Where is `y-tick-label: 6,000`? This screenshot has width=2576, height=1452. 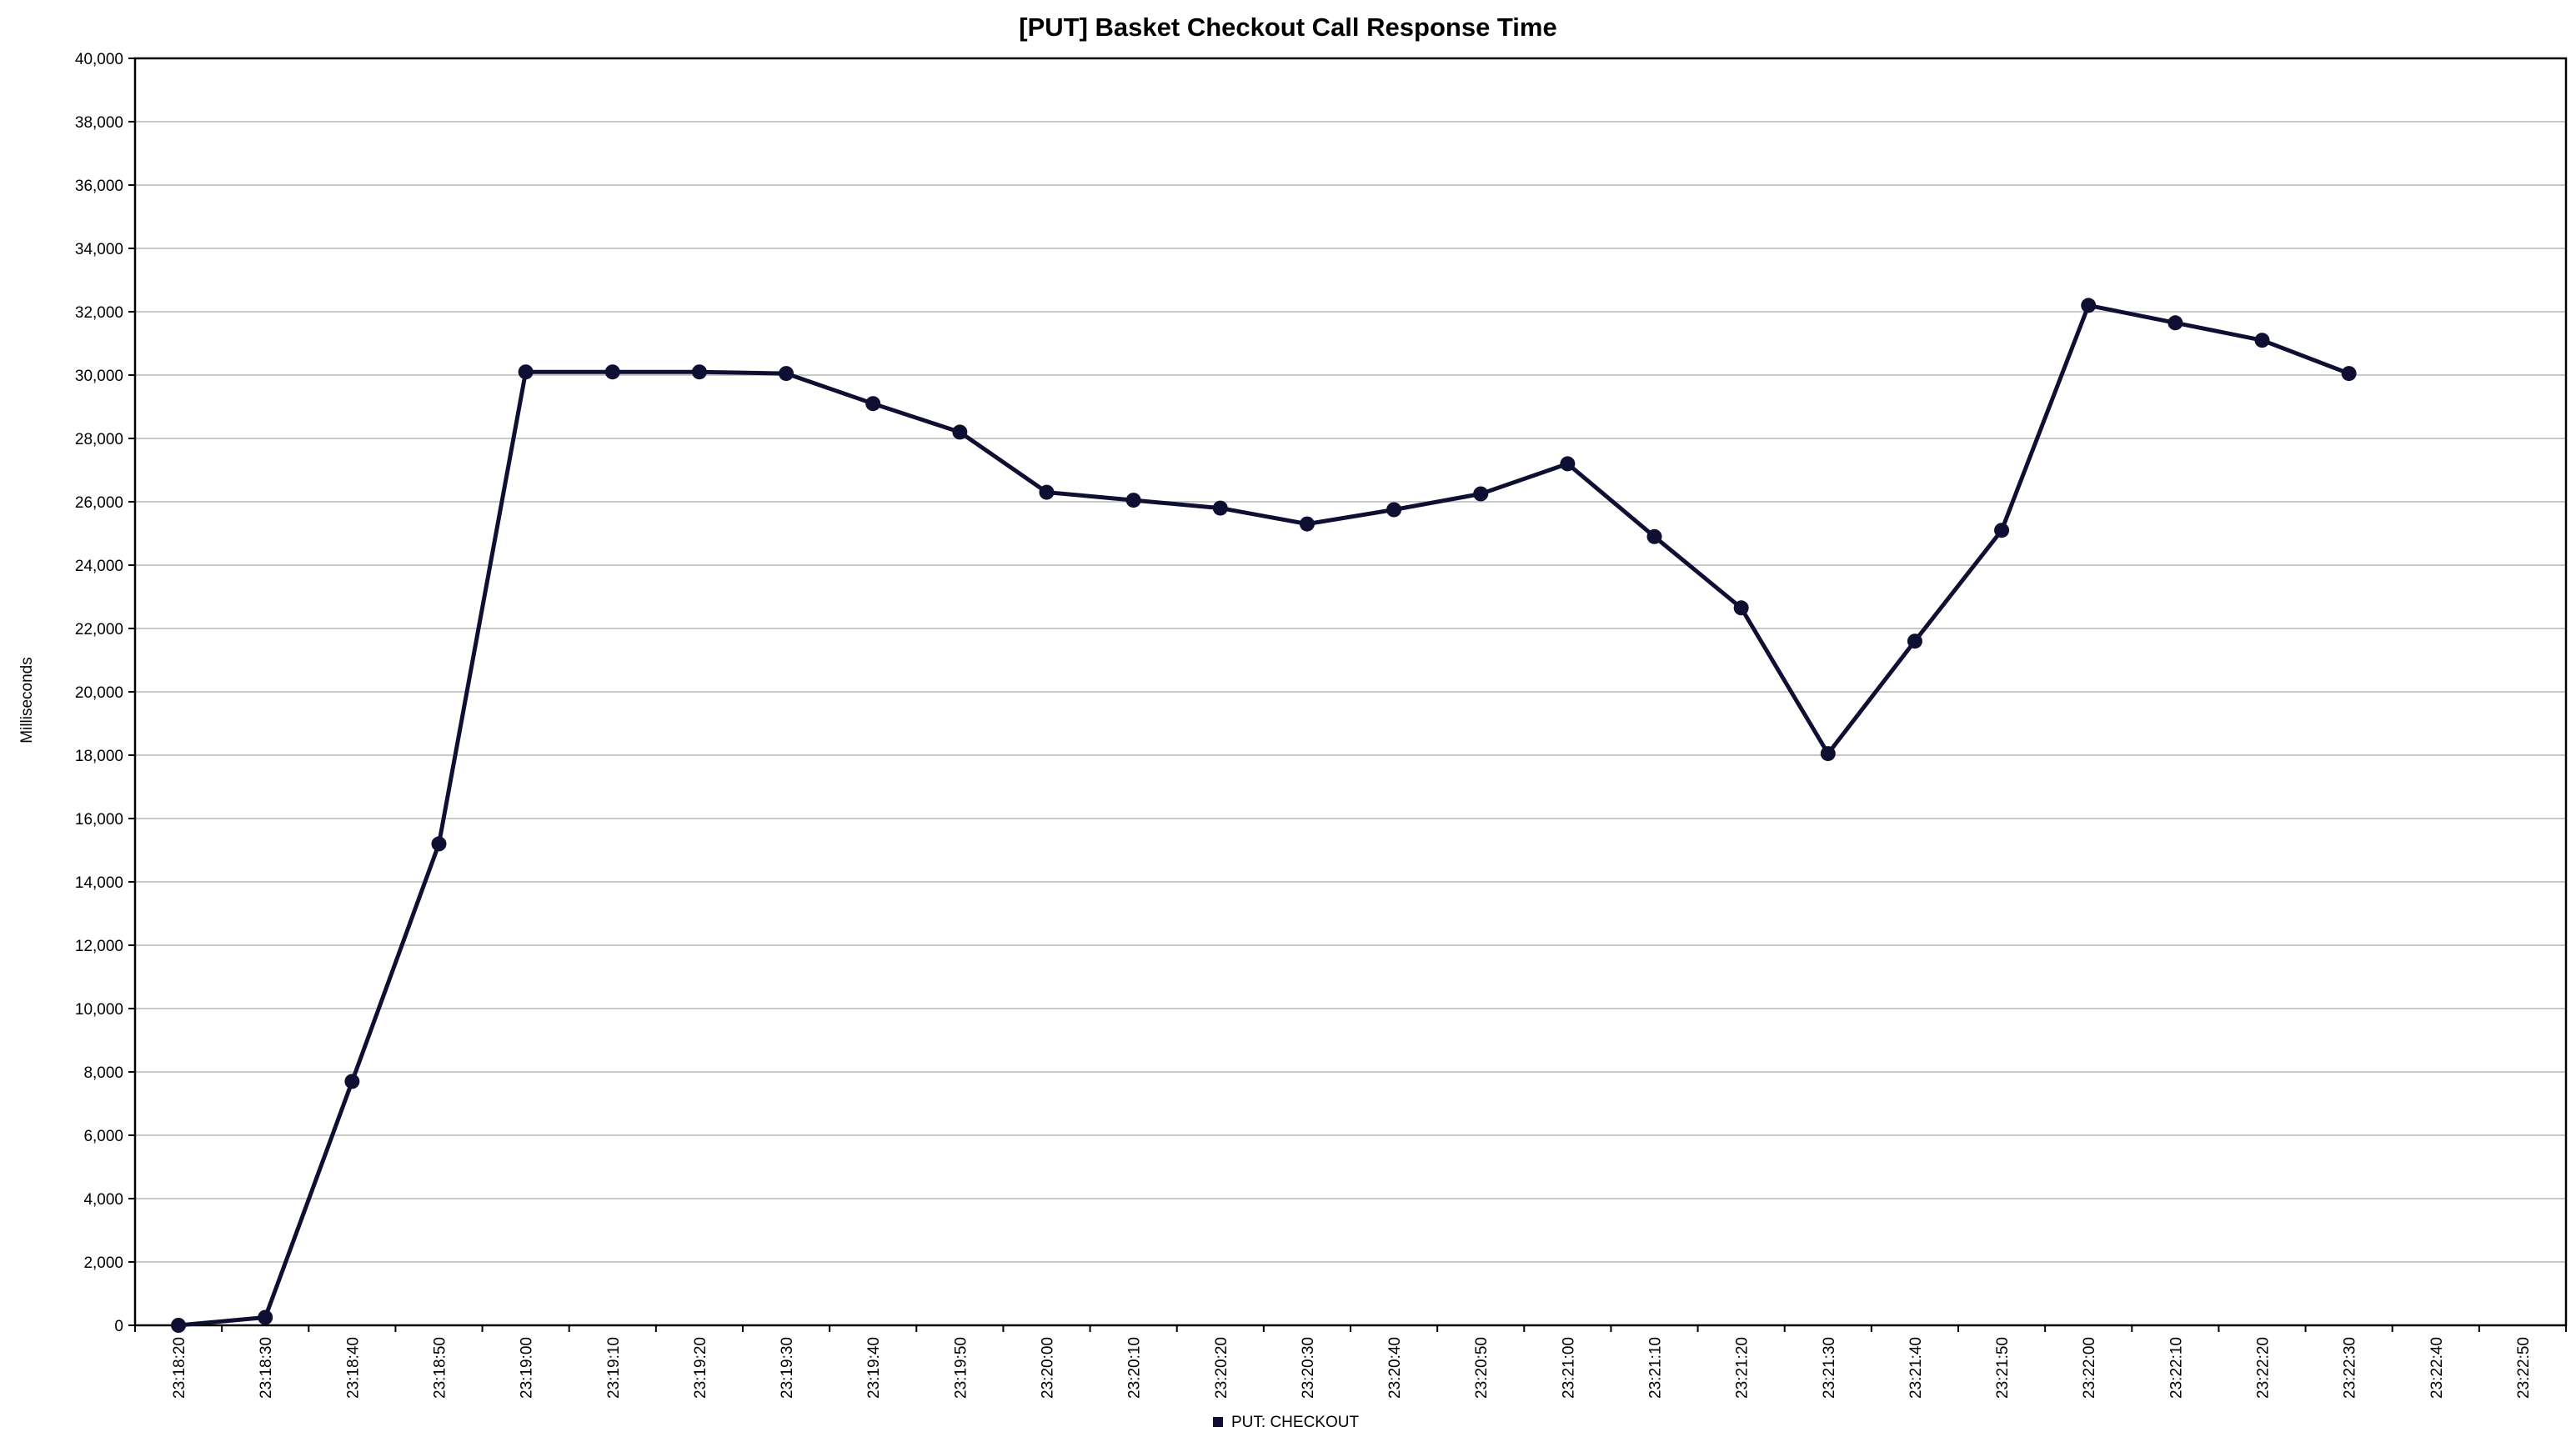 y-tick-label: 6,000 is located at coordinates (103, 1136).